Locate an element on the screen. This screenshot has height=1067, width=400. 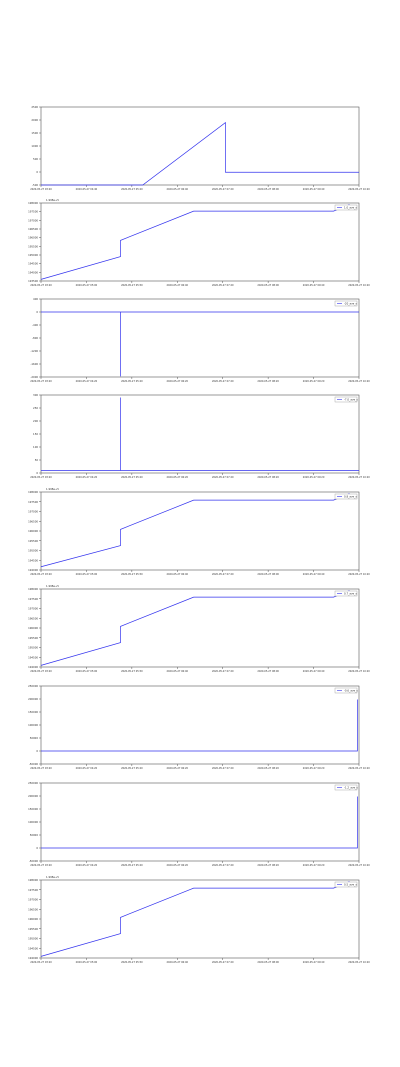
y-tick-label: -1600 is located at coordinates (34, 364).